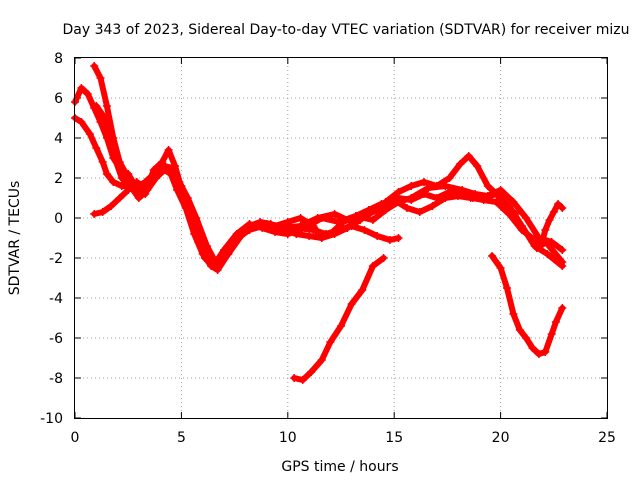 The image size is (640, 480). What do you see at coordinates (394, 438) in the screenshot?
I see `x-tick-label: 15` at bounding box center [394, 438].